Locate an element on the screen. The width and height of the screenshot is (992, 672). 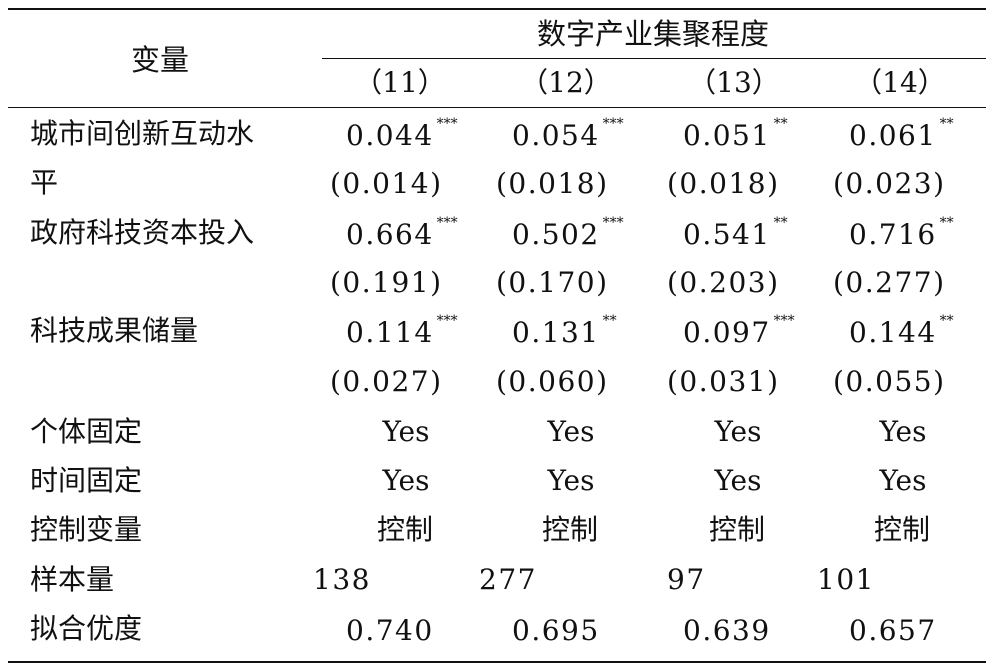
se-cell: (0.014) is located at coordinates (386, 183).